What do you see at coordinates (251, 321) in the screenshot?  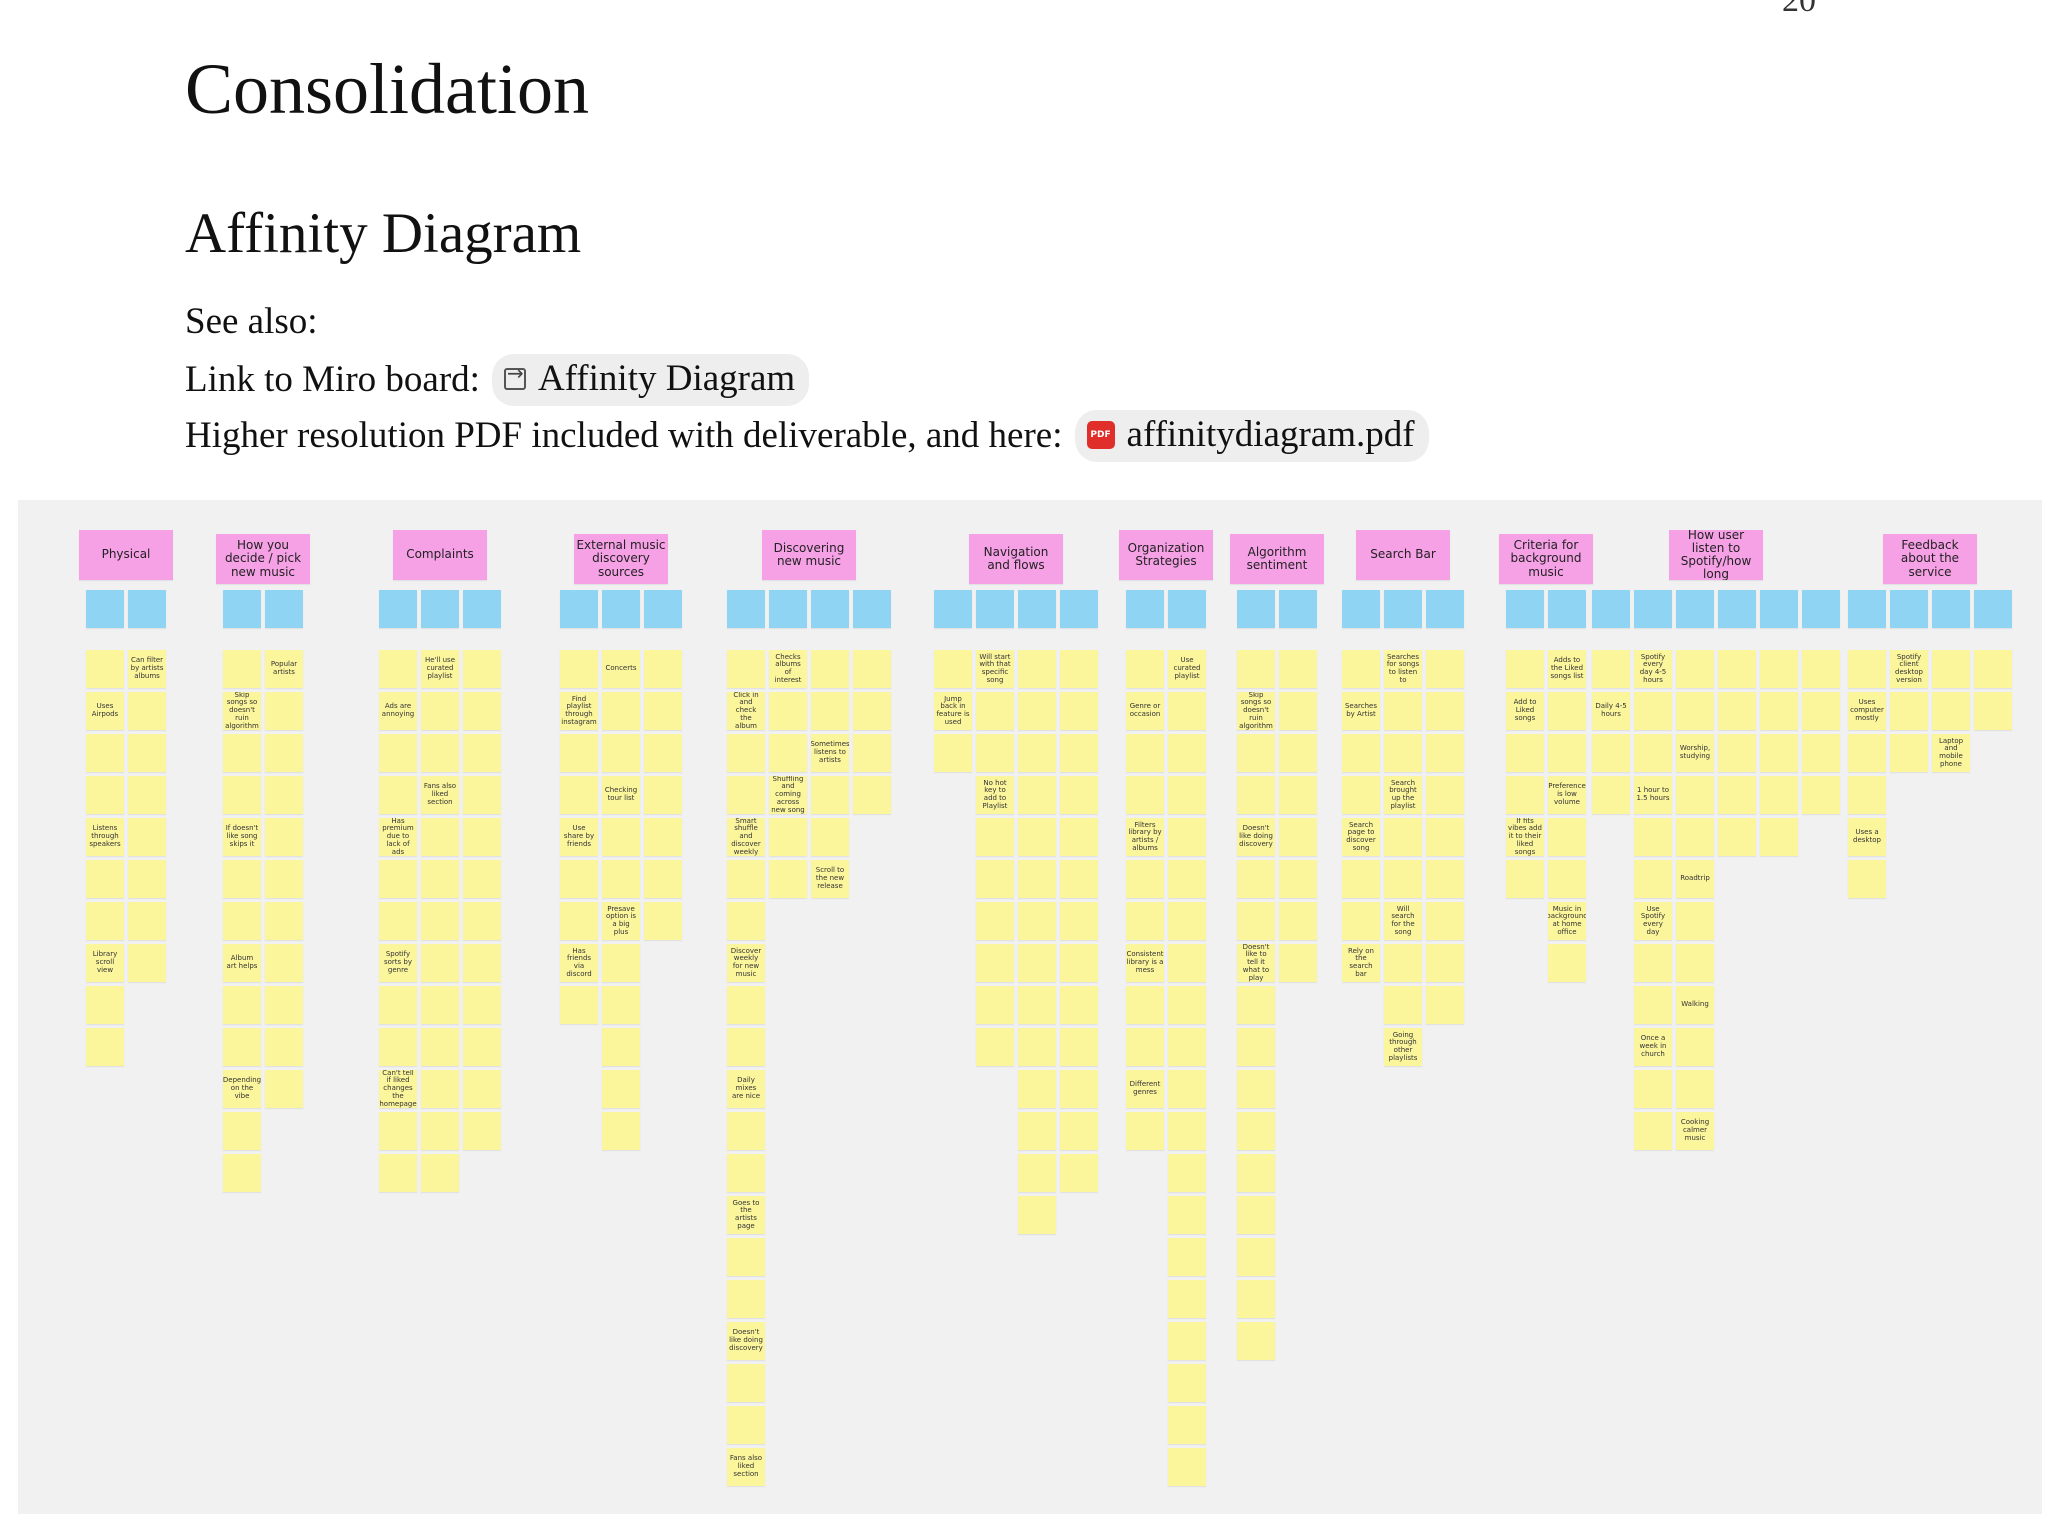 I see `see-also-label: See also:` at bounding box center [251, 321].